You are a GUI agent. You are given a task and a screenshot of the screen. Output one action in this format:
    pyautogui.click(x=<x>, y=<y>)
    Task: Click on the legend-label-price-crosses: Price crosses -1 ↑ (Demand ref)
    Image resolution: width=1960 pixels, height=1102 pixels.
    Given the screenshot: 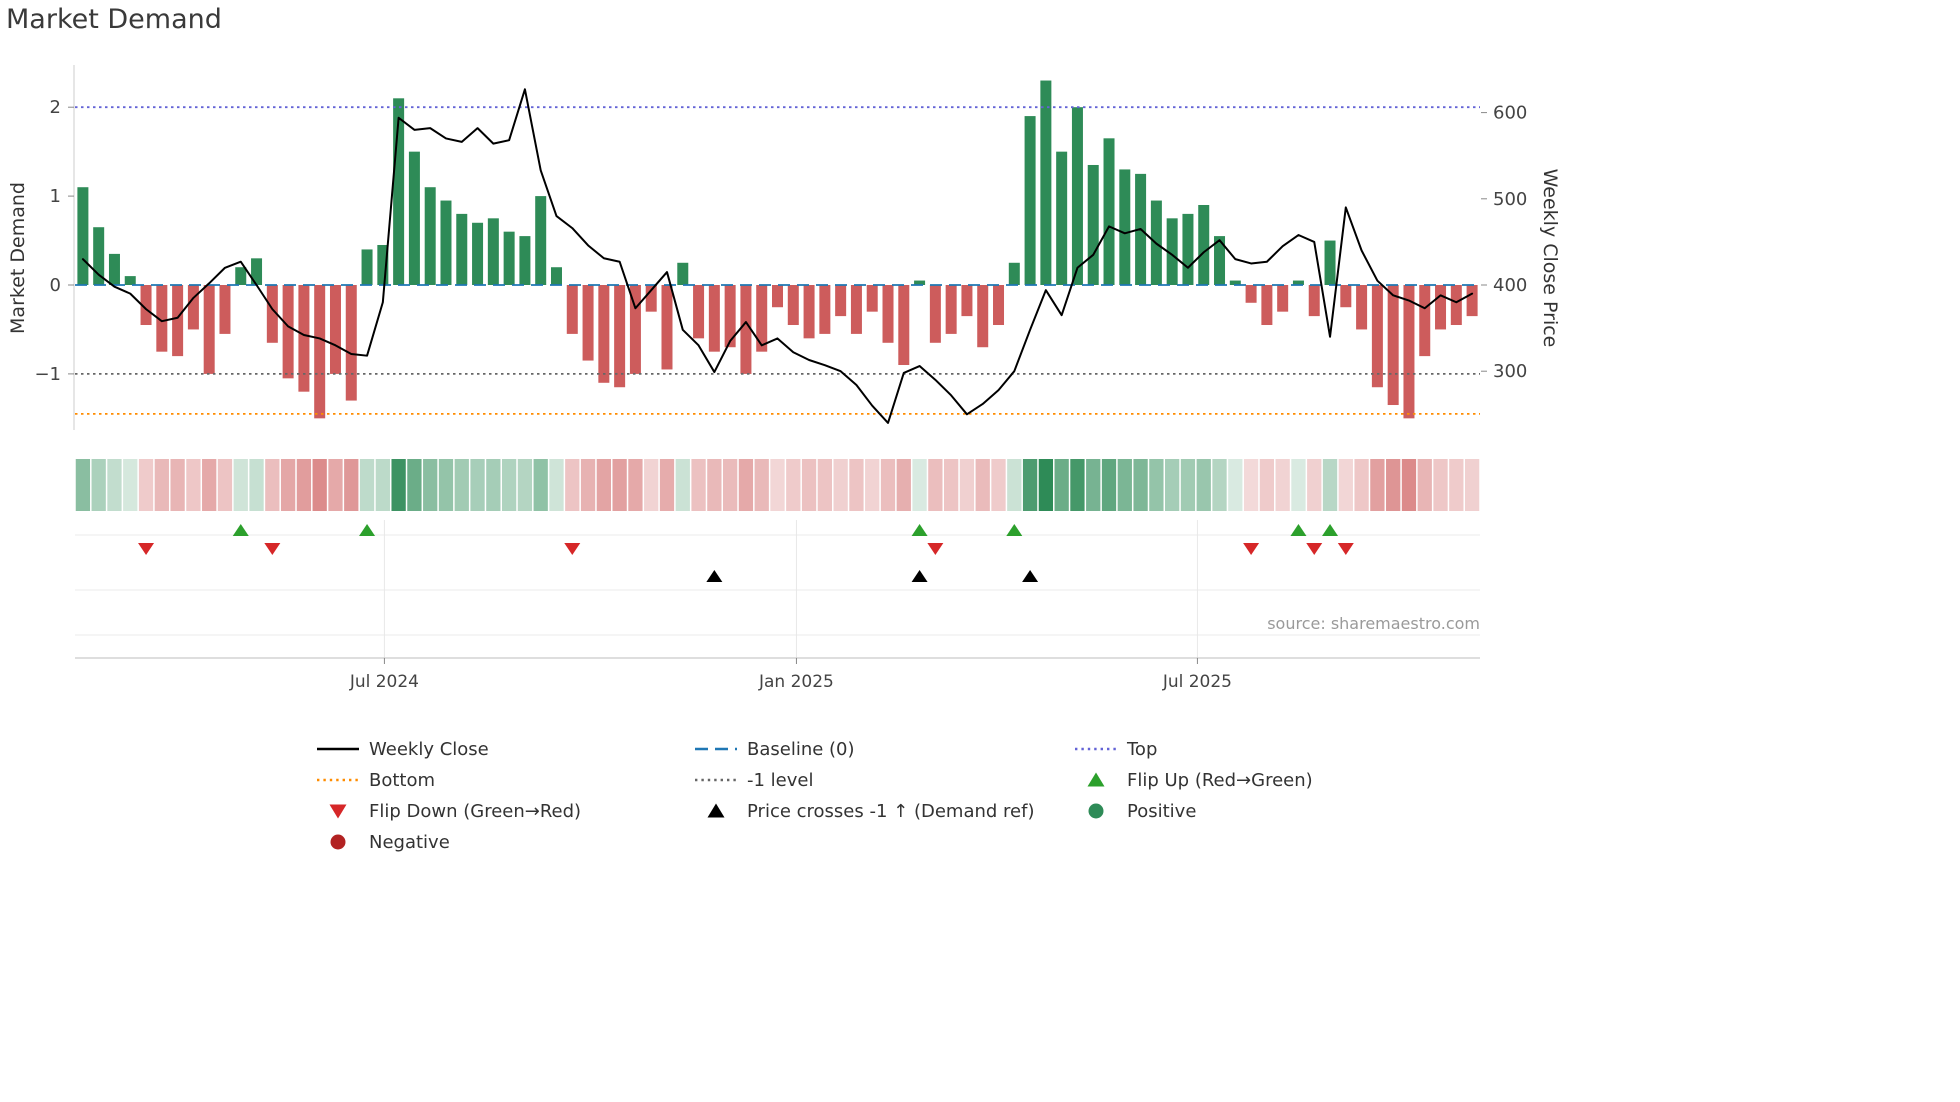 What is the action you would take?
    pyautogui.click(x=891, y=811)
    